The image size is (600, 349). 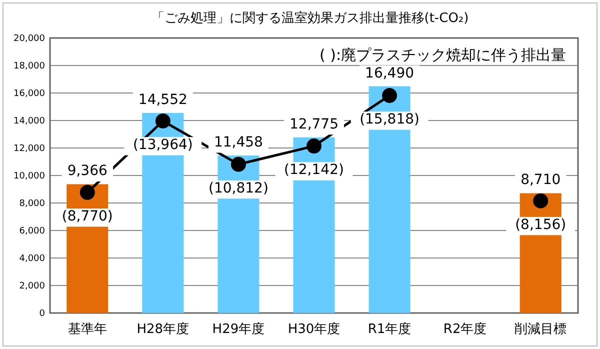 What do you see at coordinates (540, 224) in the screenshot?
I see `data-label: (8,156)` at bounding box center [540, 224].